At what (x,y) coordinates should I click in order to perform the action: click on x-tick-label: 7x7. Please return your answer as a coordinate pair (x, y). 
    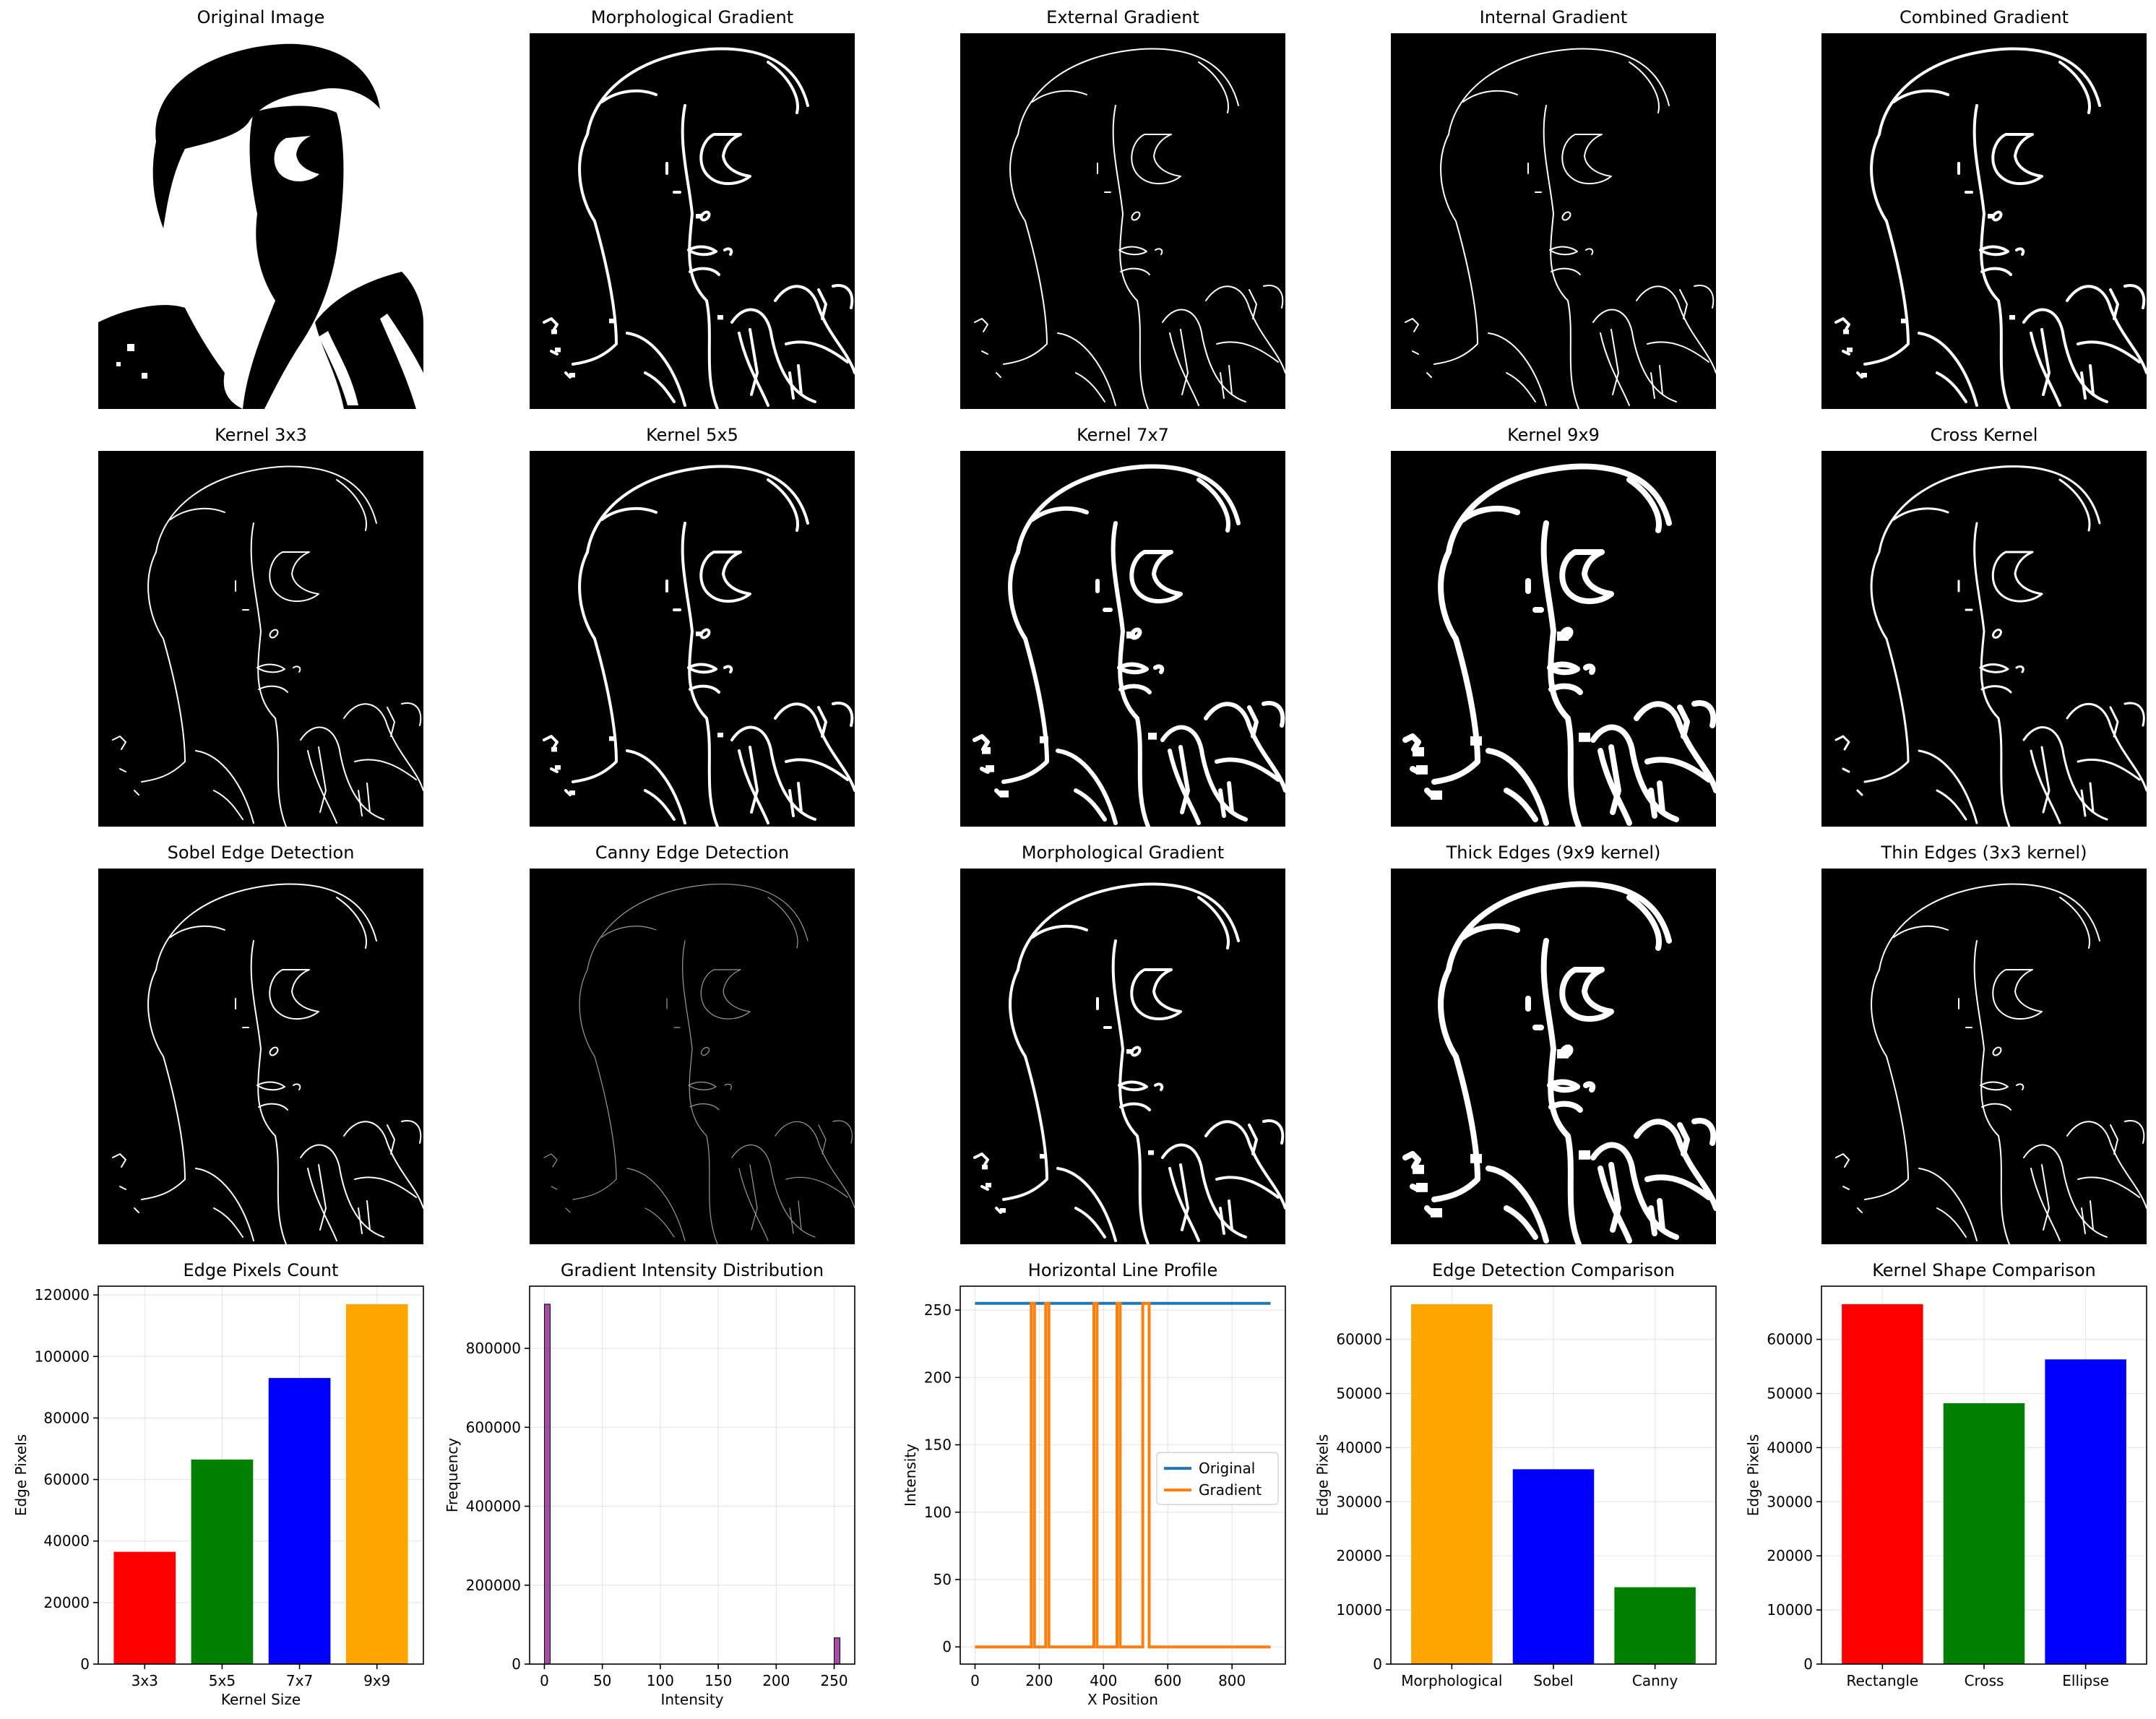
    Looking at the image, I should click on (299, 1680).